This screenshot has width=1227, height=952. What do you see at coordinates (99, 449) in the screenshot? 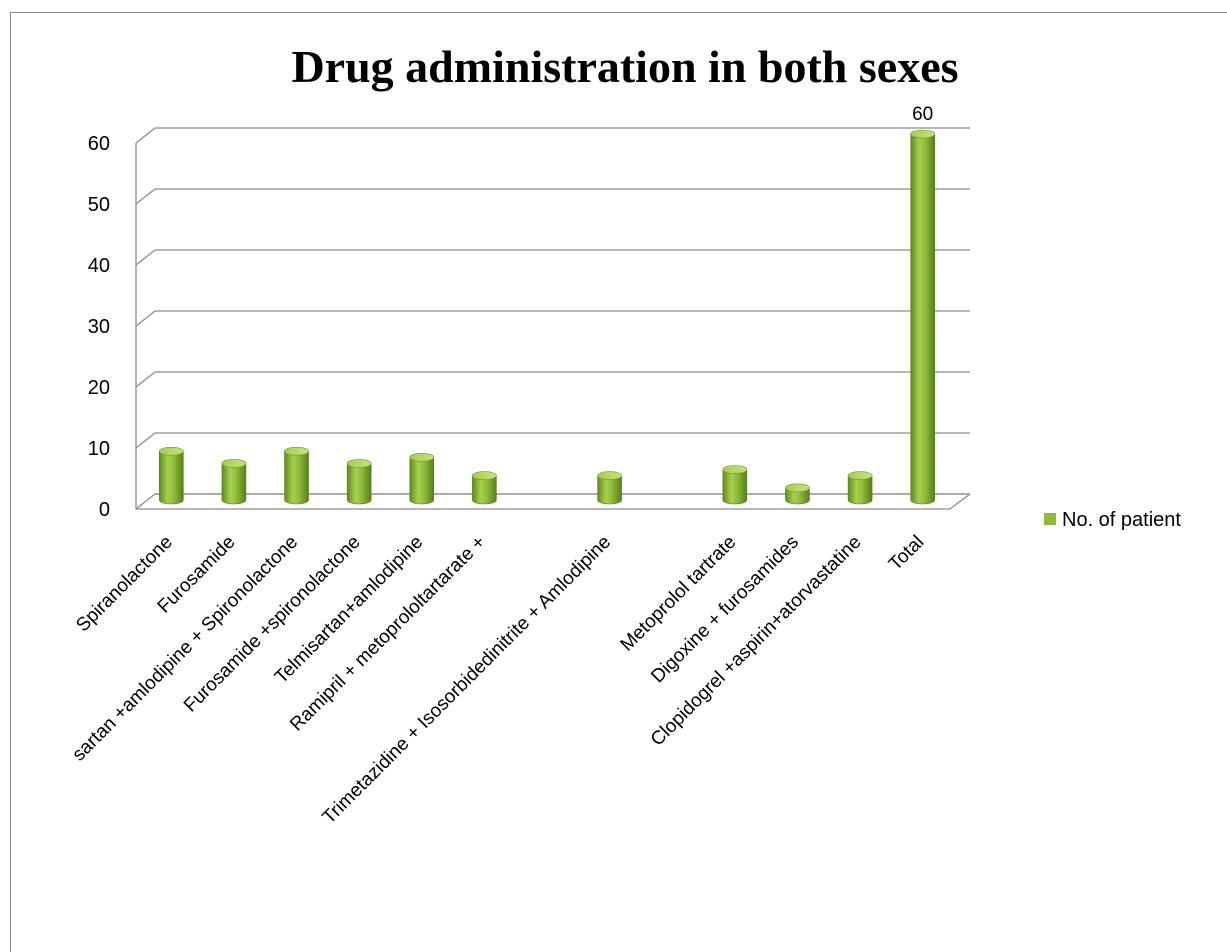
I see `y-tick-label: 10` at bounding box center [99, 449].